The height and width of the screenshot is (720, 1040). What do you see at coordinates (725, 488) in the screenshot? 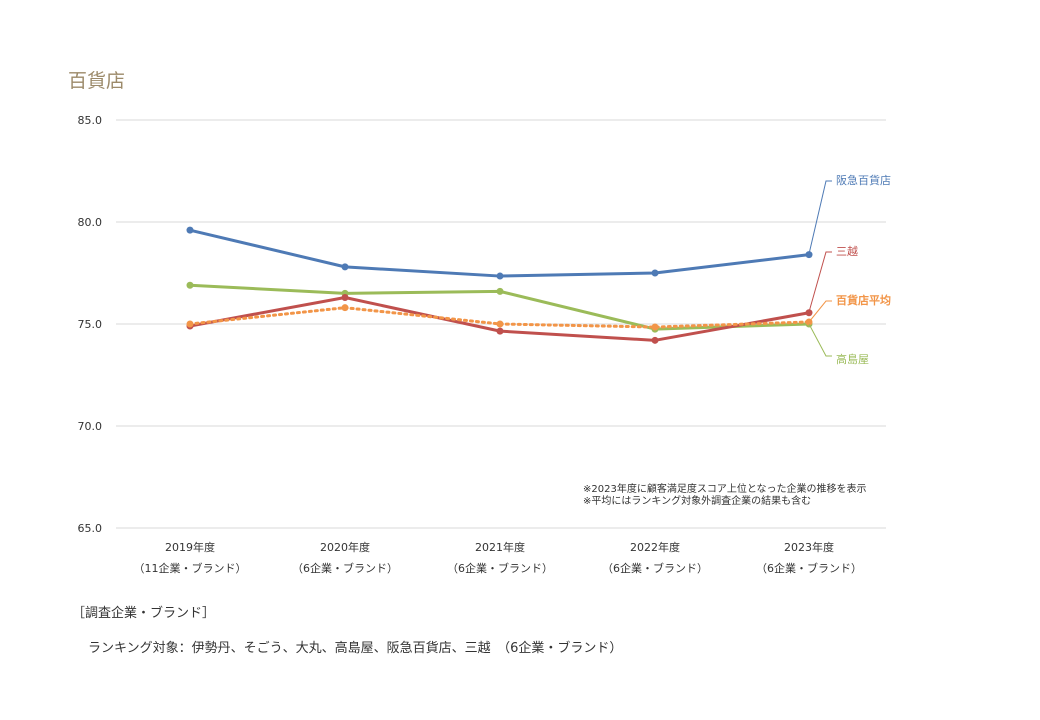
I see `chart-note: ※2023年度に顧客満足度スコア上位となった企業の推移を表示` at bounding box center [725, 488].